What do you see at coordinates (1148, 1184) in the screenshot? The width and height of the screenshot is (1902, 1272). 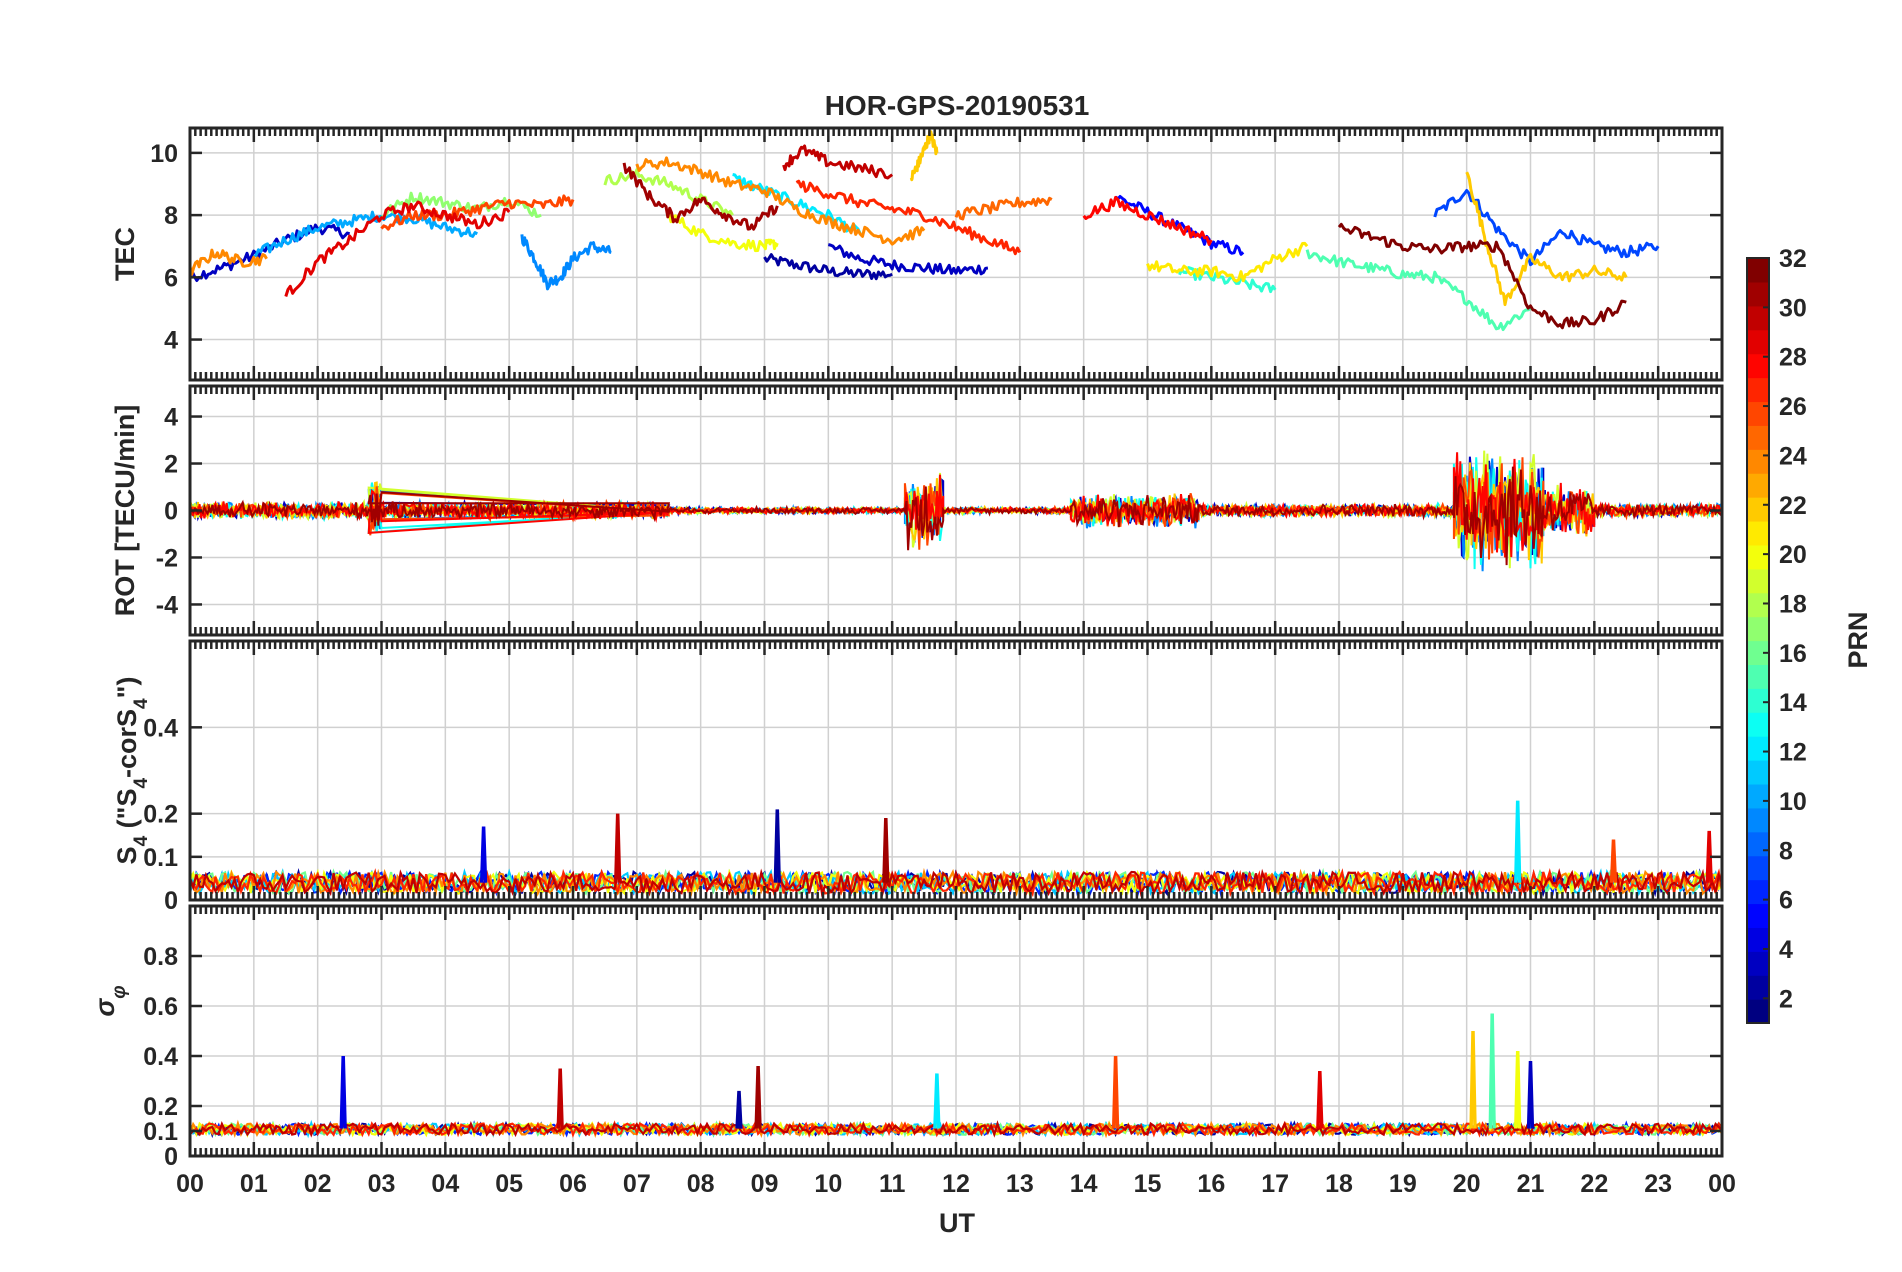 I see `x-tick-label: 15` at bounding box center [1148, 1184].